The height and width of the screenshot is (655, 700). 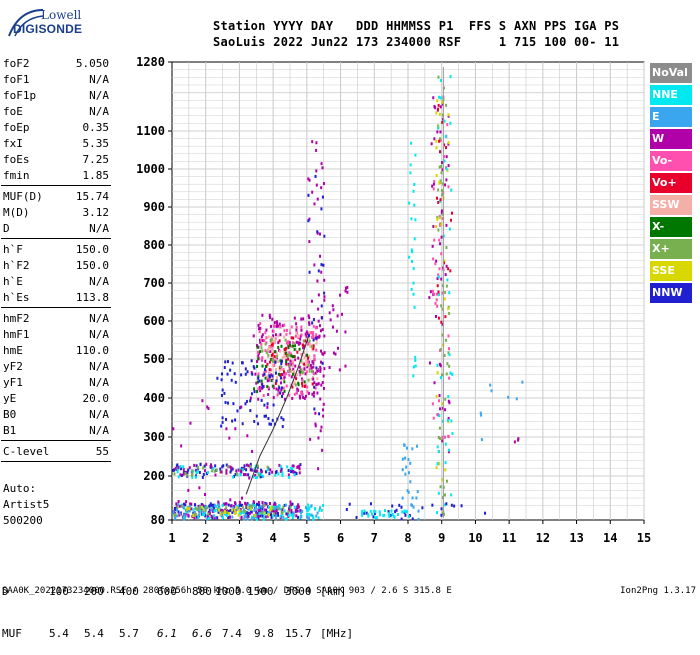 I want to click on param-row: foF2 5.050, so click(x=56, y=64).